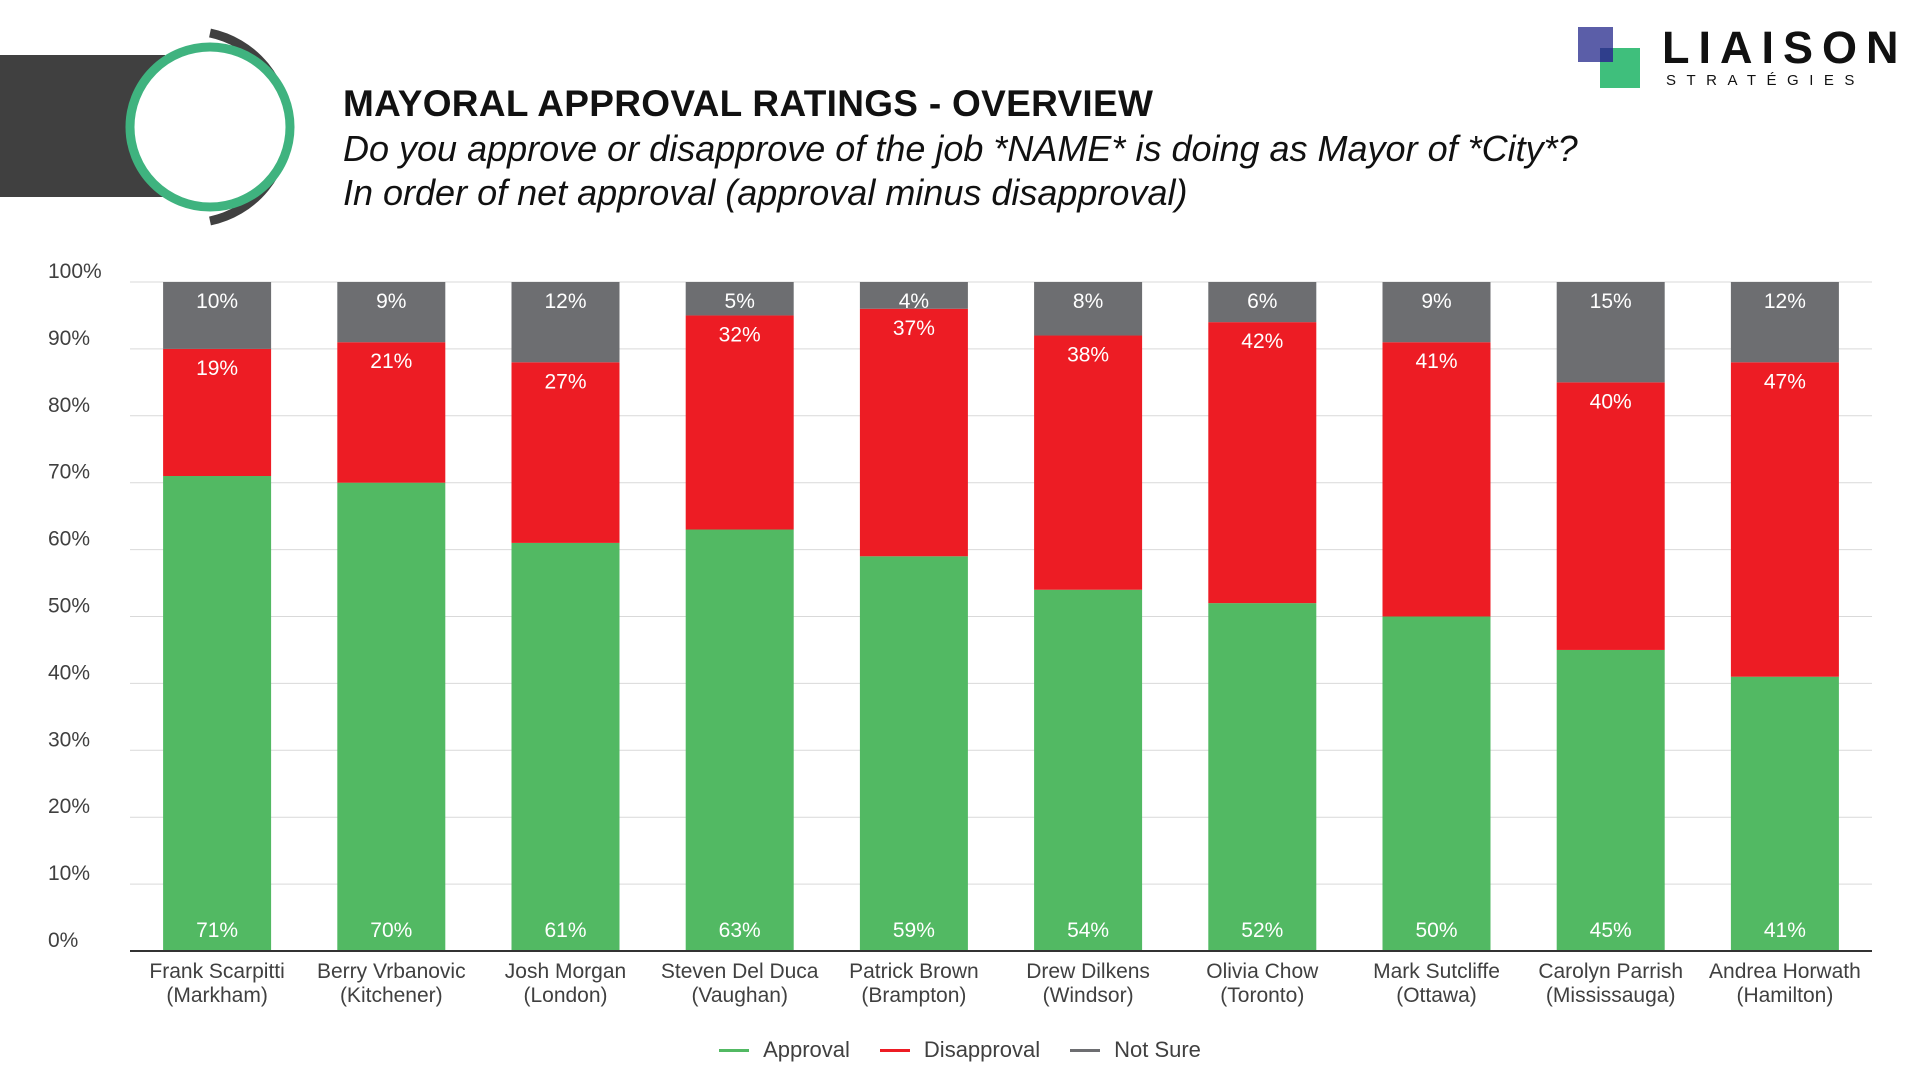  What do you see at coordinates (69, 405) in the screenshot?
I see `y-tick-label: 80%` at bounding box center [69, 405].